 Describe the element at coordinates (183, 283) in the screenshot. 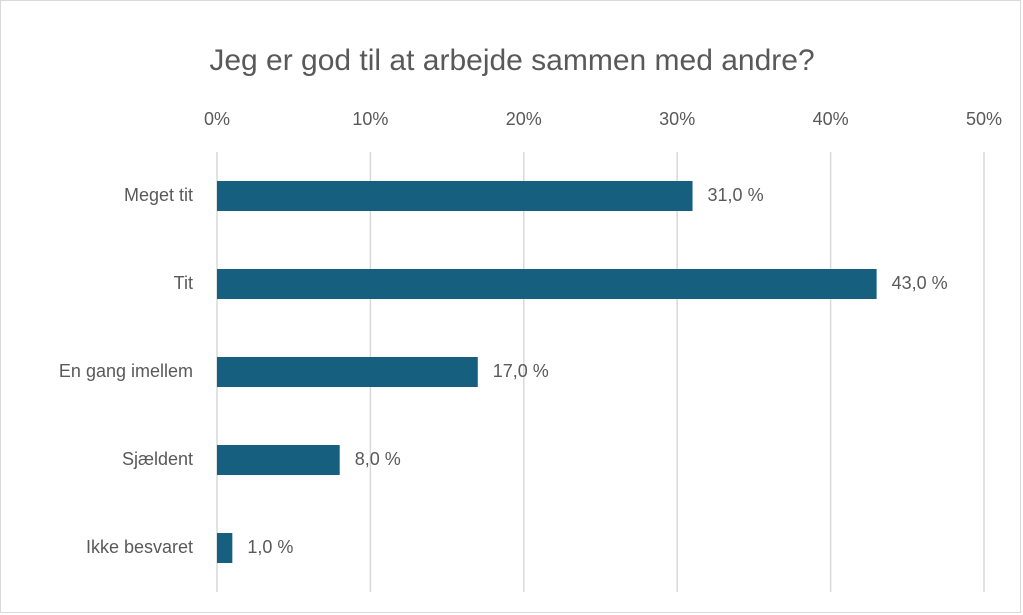

I see `y-tick-label: Tit` at that location.